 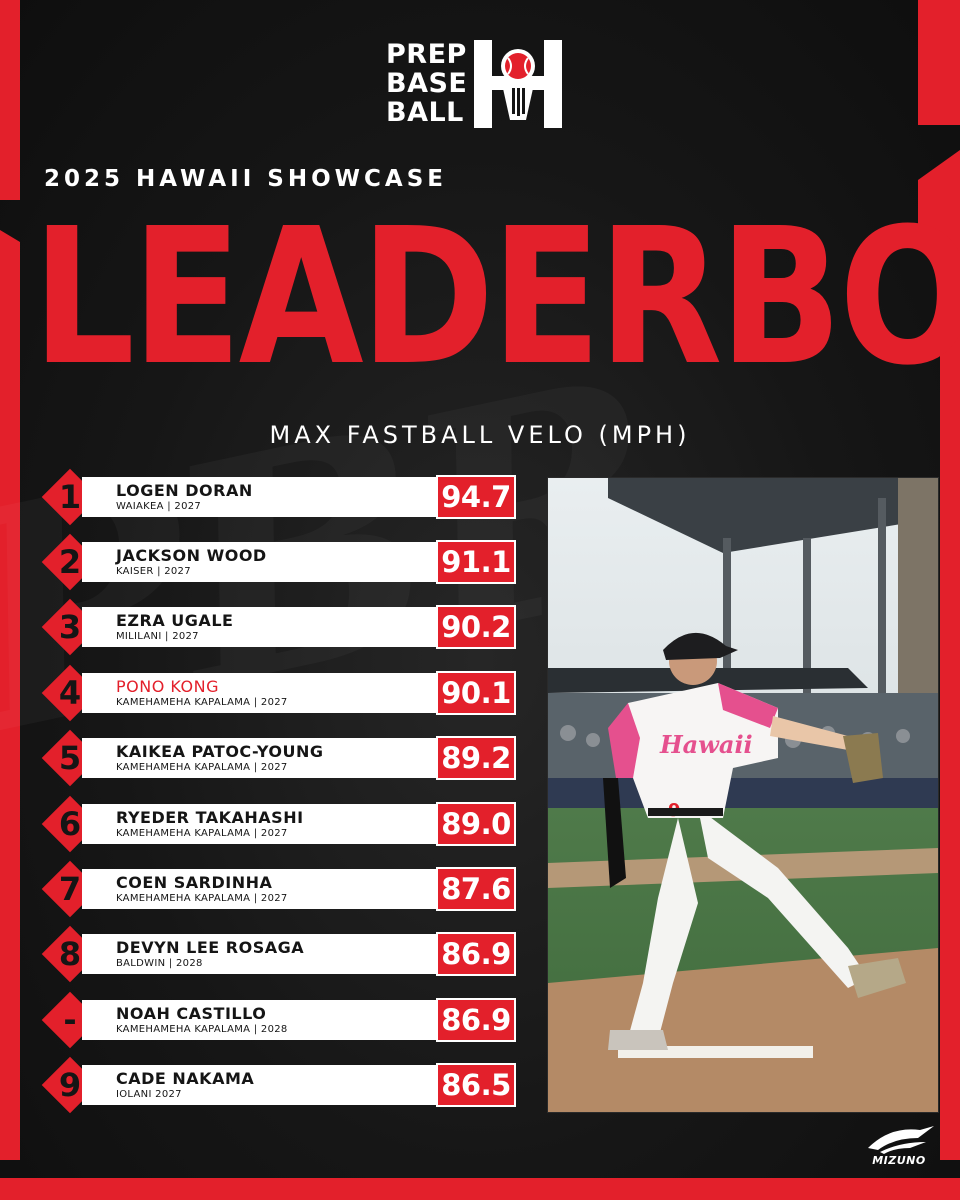 What do you see at coordinates (153, 571) in the screenshot?
I see `player-school: KAISER | 2027` at bounding box center [153, 571].